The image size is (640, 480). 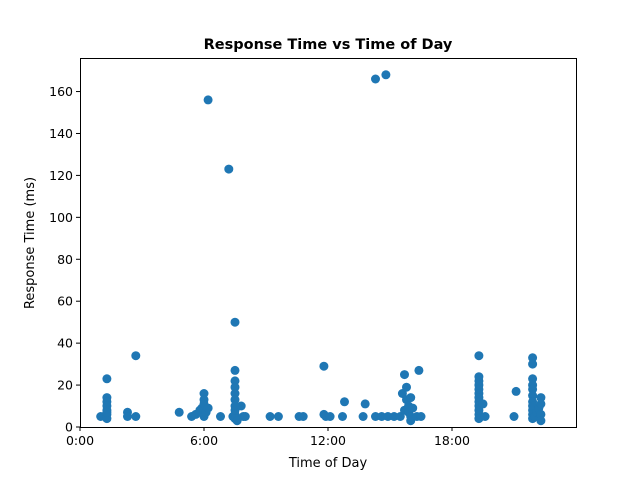 I want to click on y-tick-label: 60, so click(x=65, y=301).